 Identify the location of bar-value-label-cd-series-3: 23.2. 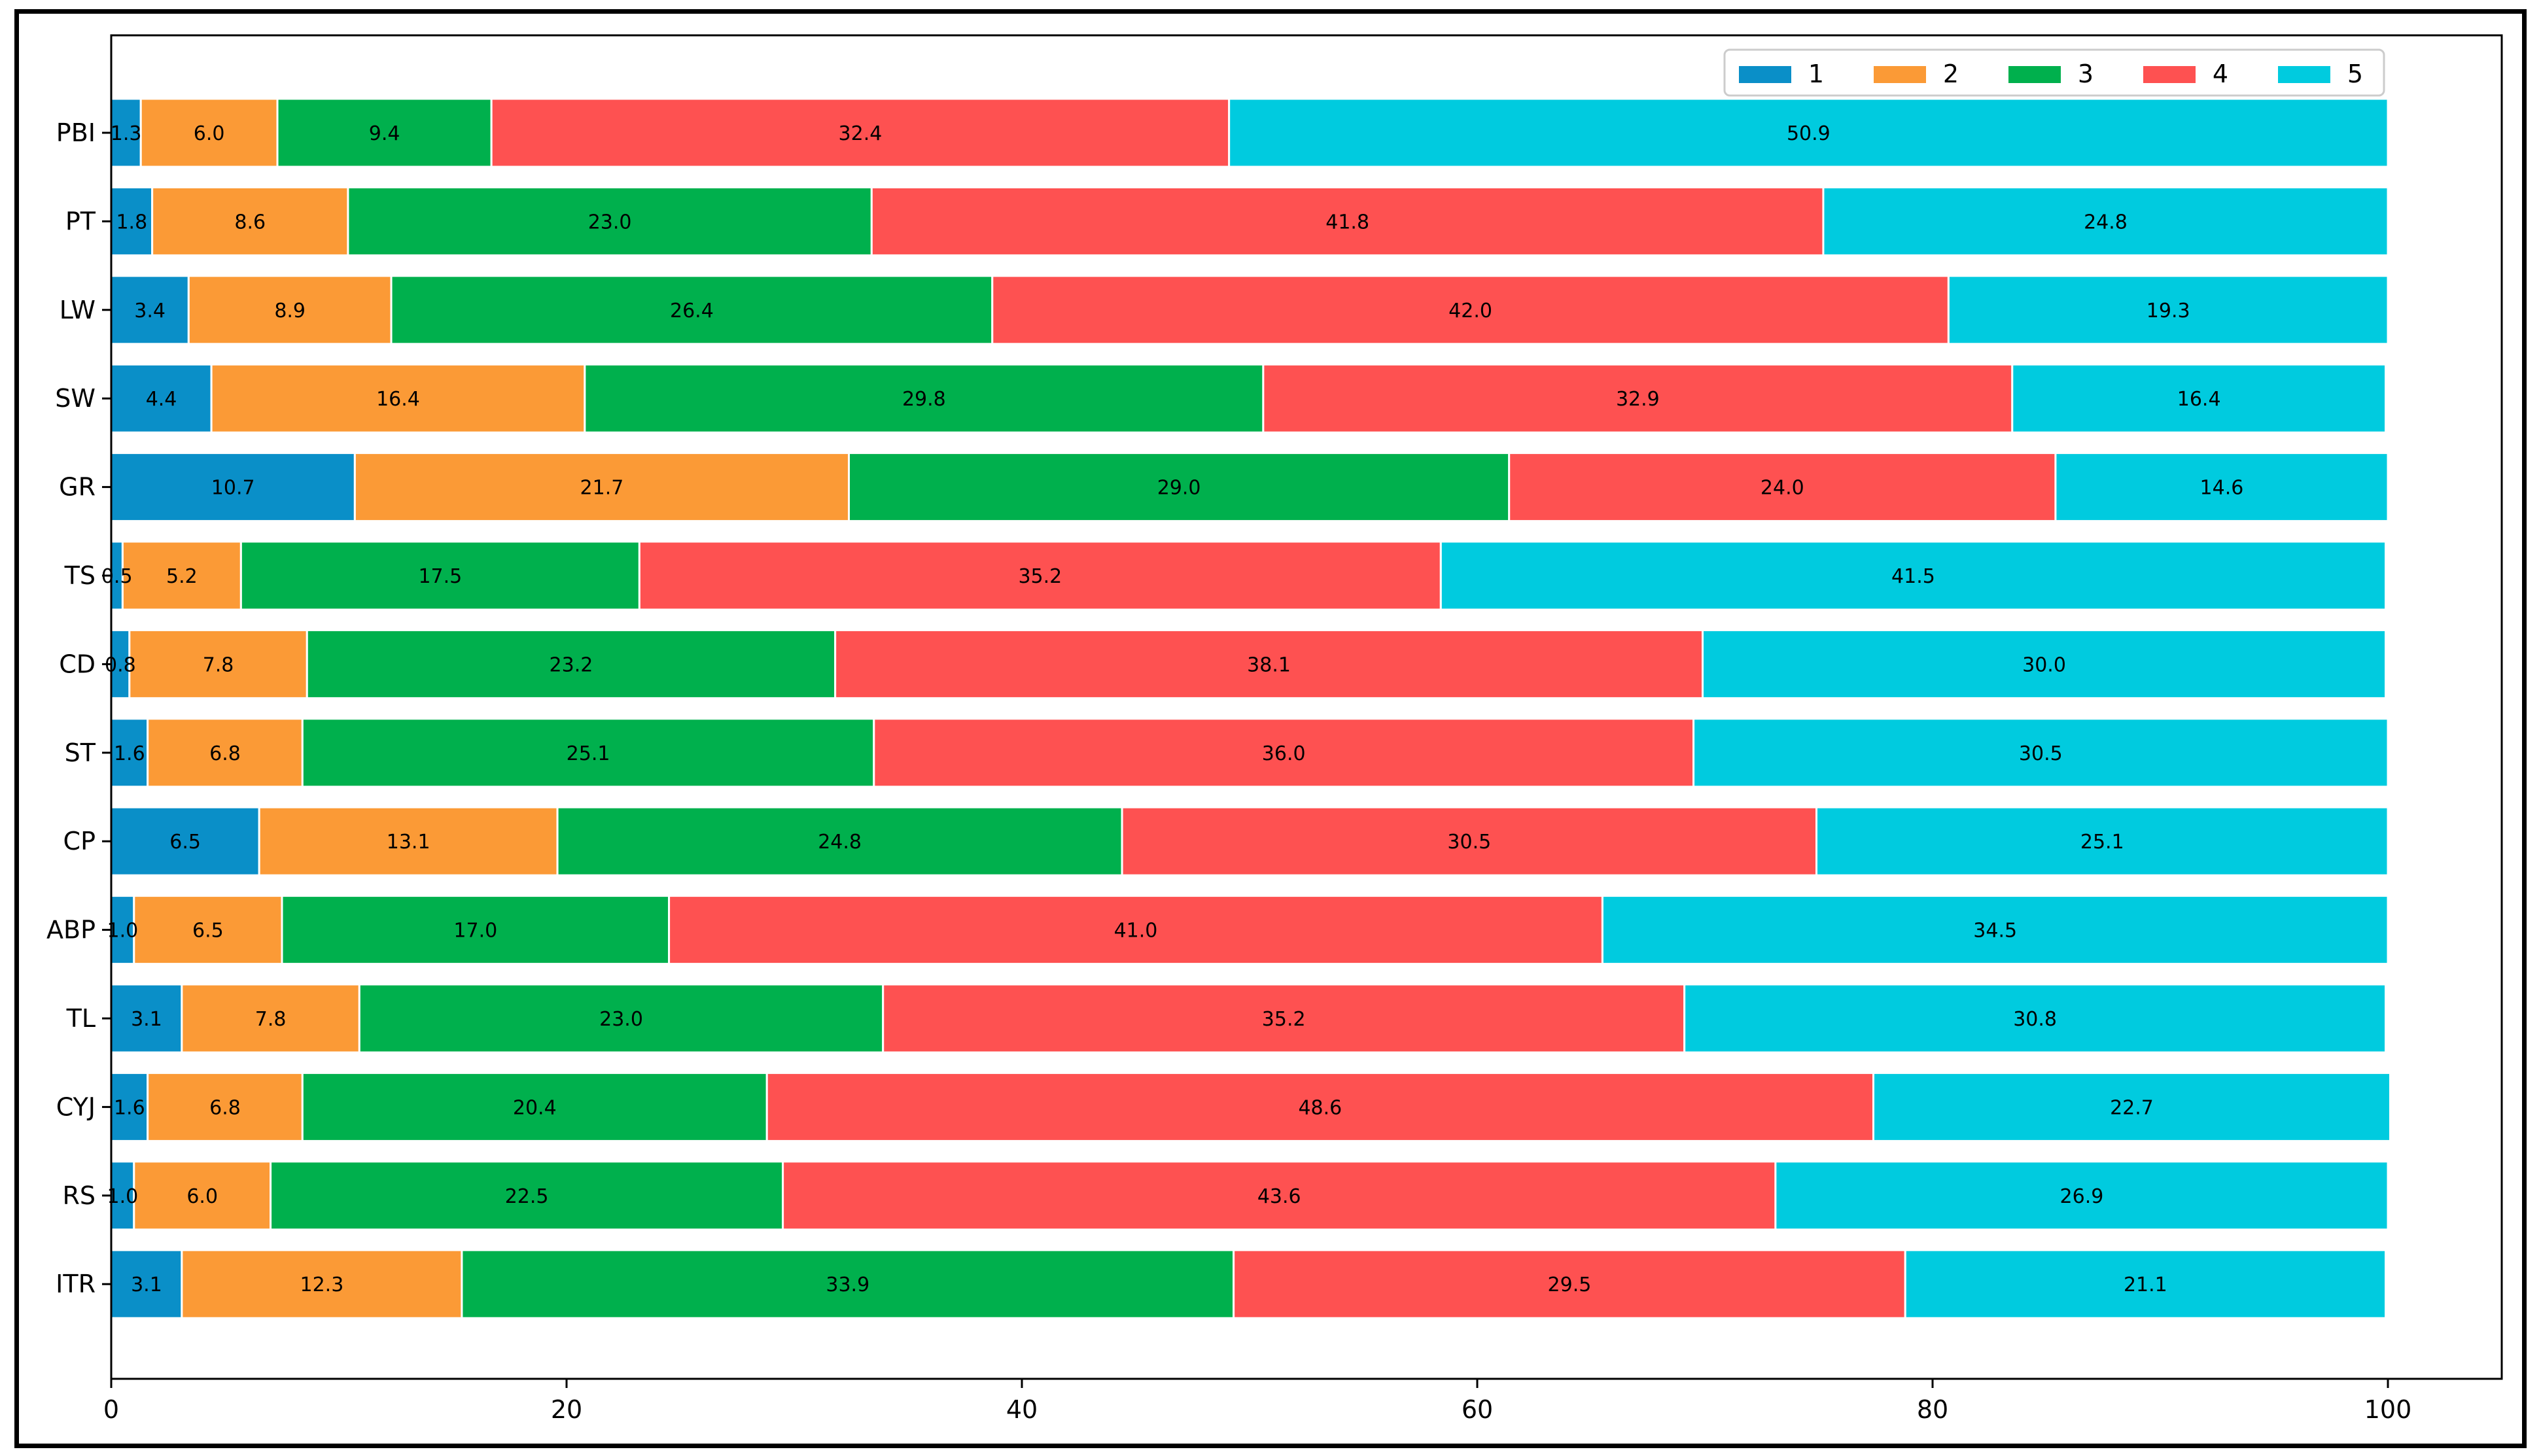
(571, 664).